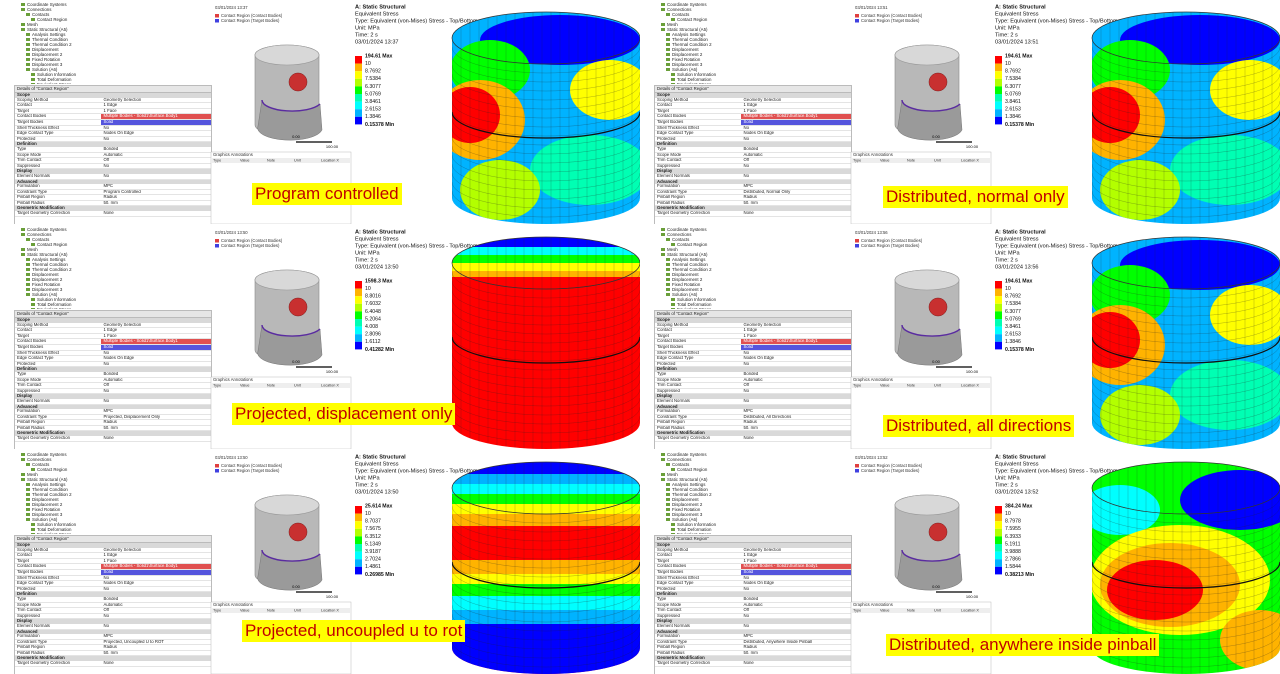  Describe the element at coordinates (668, 390) in the screenshot. I see `details-key: Suppressed` at that location.